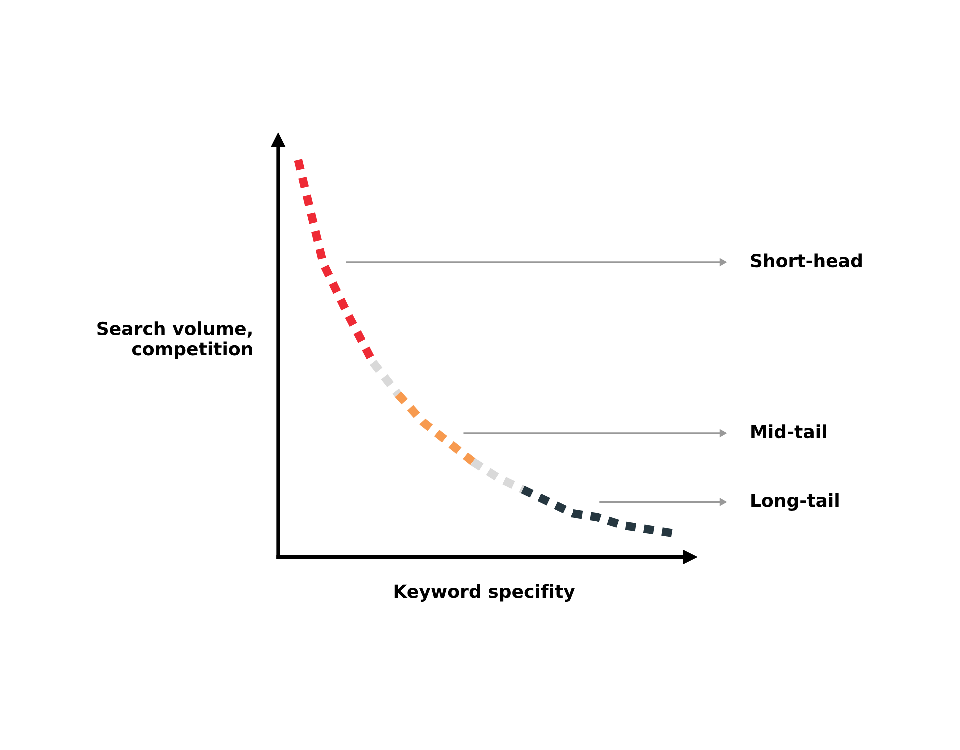 Image resolution: width=960 pixels, height=750 pixels. Describe the element at coordinates (175, 341) in the screenshot. I see `y-axis-title: Search volume, competition` at that location.